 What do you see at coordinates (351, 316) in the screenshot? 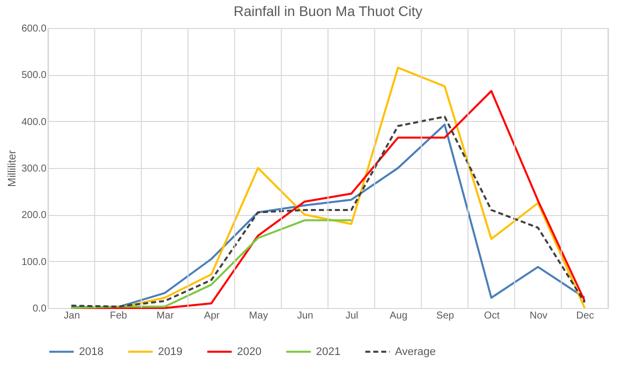
I see `x-tick-label: Jul` at bounding box center [351, 316].